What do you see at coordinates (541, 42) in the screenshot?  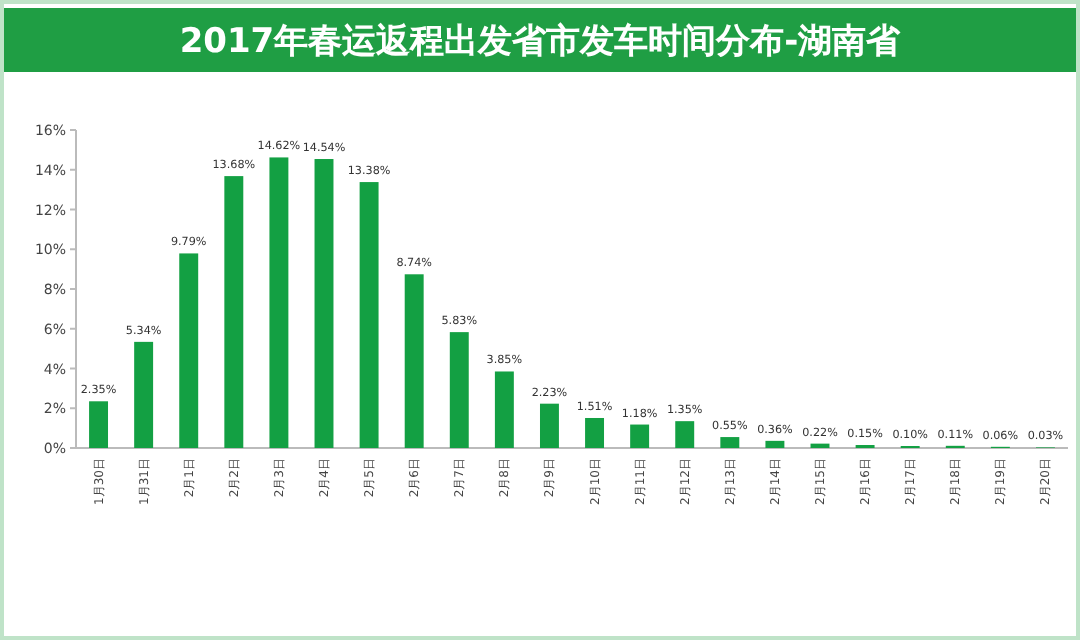 I see `chart-title: 2017年春运返程出发省市发车时间分布-湖南省` at bounding box center [541, 42].